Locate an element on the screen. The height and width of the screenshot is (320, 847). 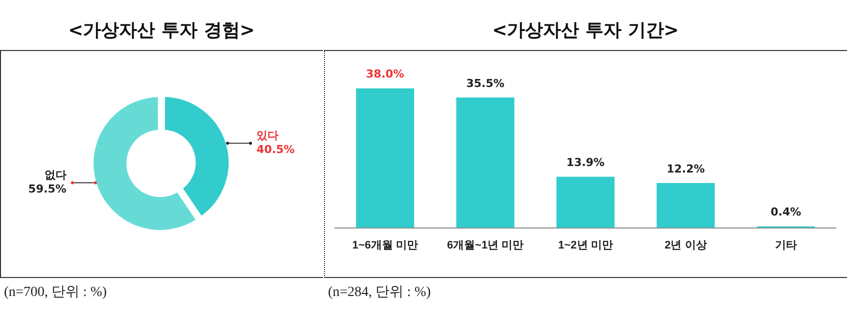
data-label: 35.5% is located at coordinates (485, 83).